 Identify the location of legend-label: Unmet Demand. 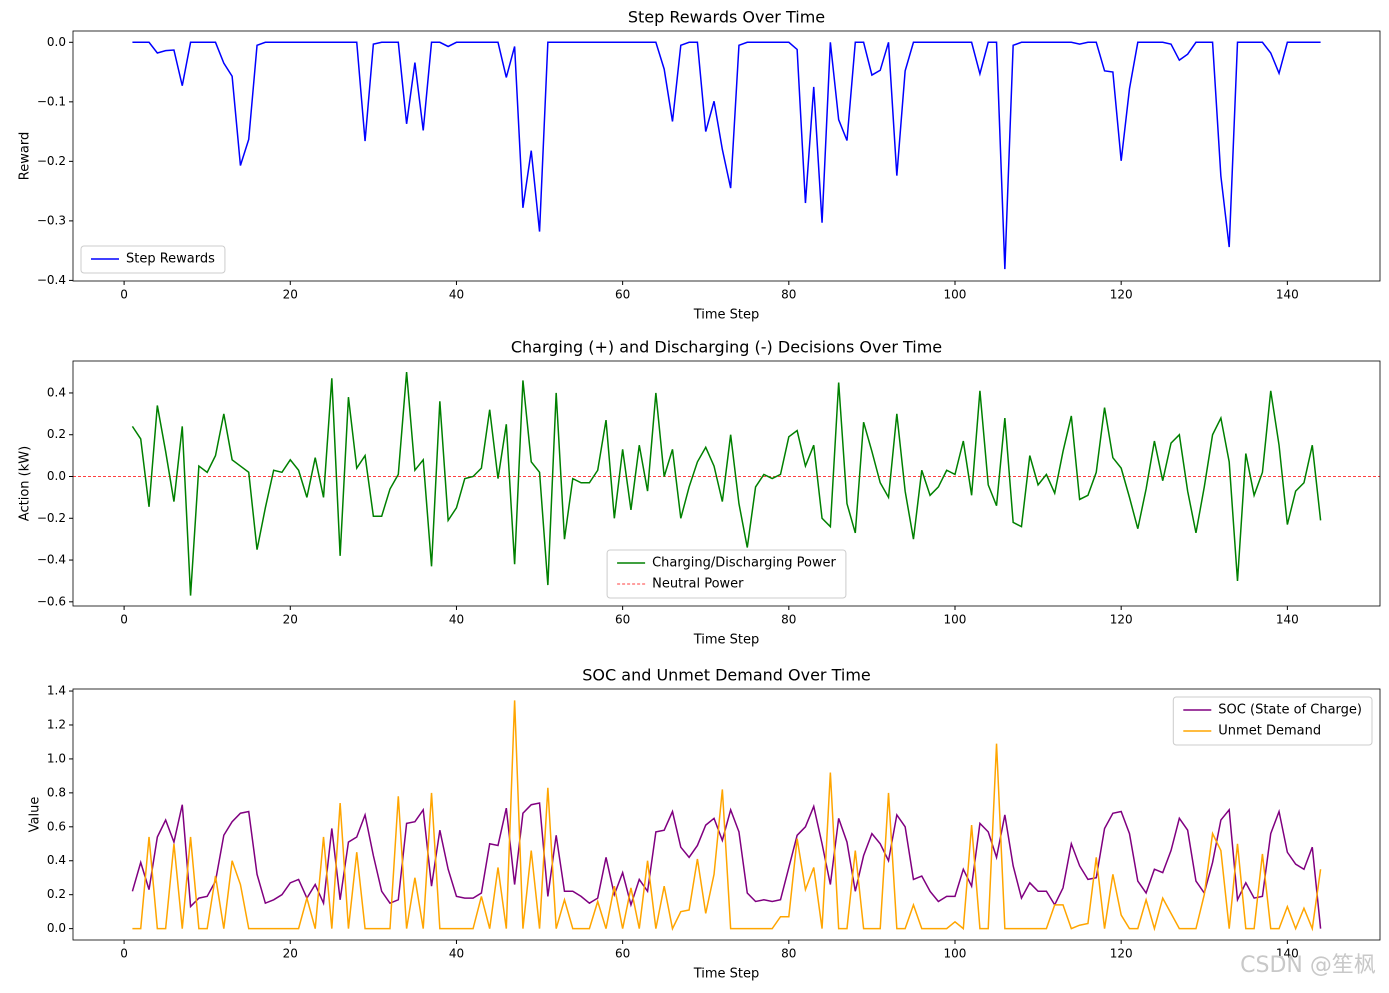
(1269, 731).